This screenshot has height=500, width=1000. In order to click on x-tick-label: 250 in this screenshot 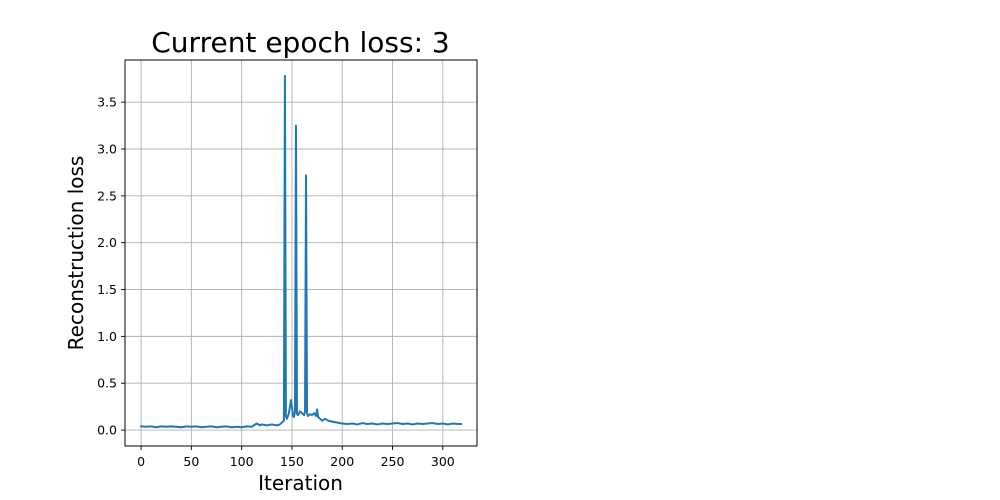, I will do `click(393, 461)`.